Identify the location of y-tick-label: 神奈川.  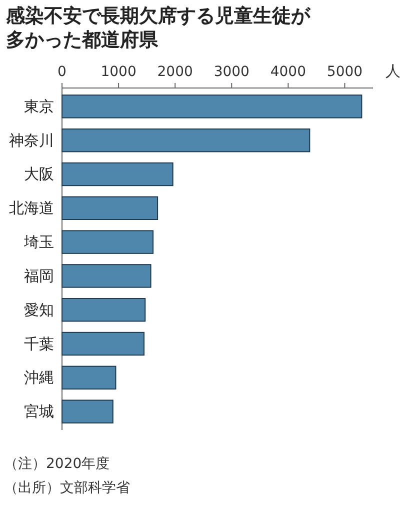
(31, 140).